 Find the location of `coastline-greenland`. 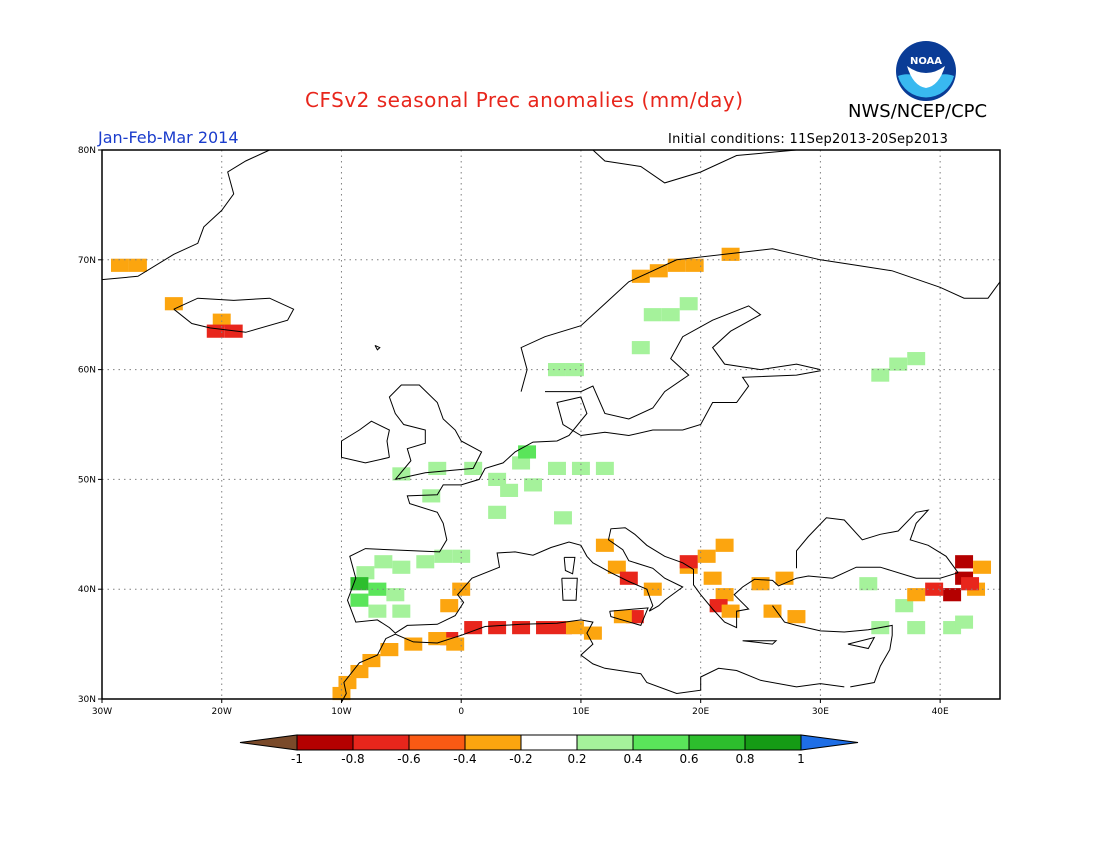

coastline-greenland is located at coordinates (185, 215).